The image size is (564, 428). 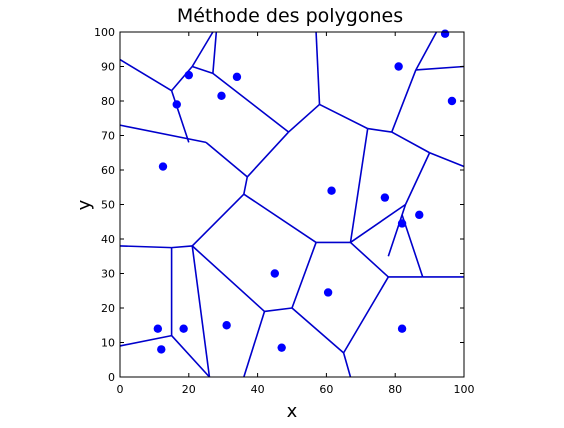 I want to click on x-tick-label: 80, so click(x=395, y=389).